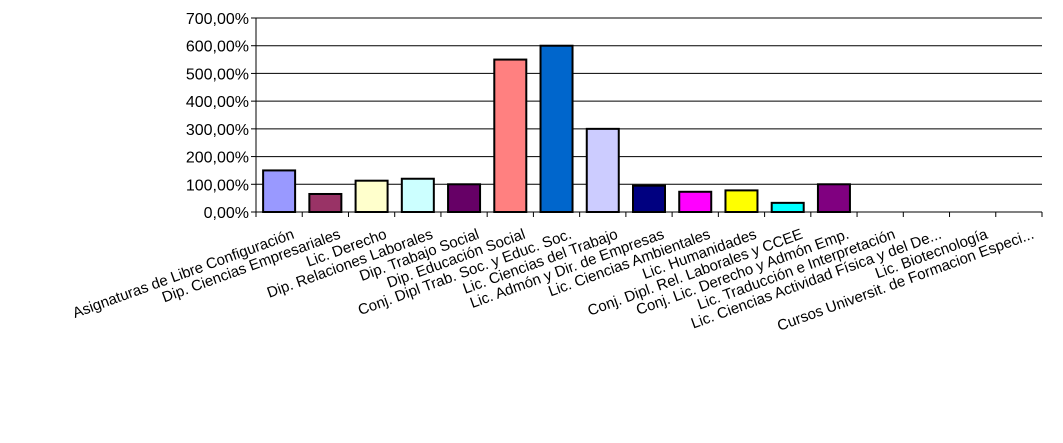 Image resolution: width=1063 pixels, height=443 pixels. Describe the element at coordinates (217, 47) in the screenshot. I see `y-tick-label: 600,00%` at that location.